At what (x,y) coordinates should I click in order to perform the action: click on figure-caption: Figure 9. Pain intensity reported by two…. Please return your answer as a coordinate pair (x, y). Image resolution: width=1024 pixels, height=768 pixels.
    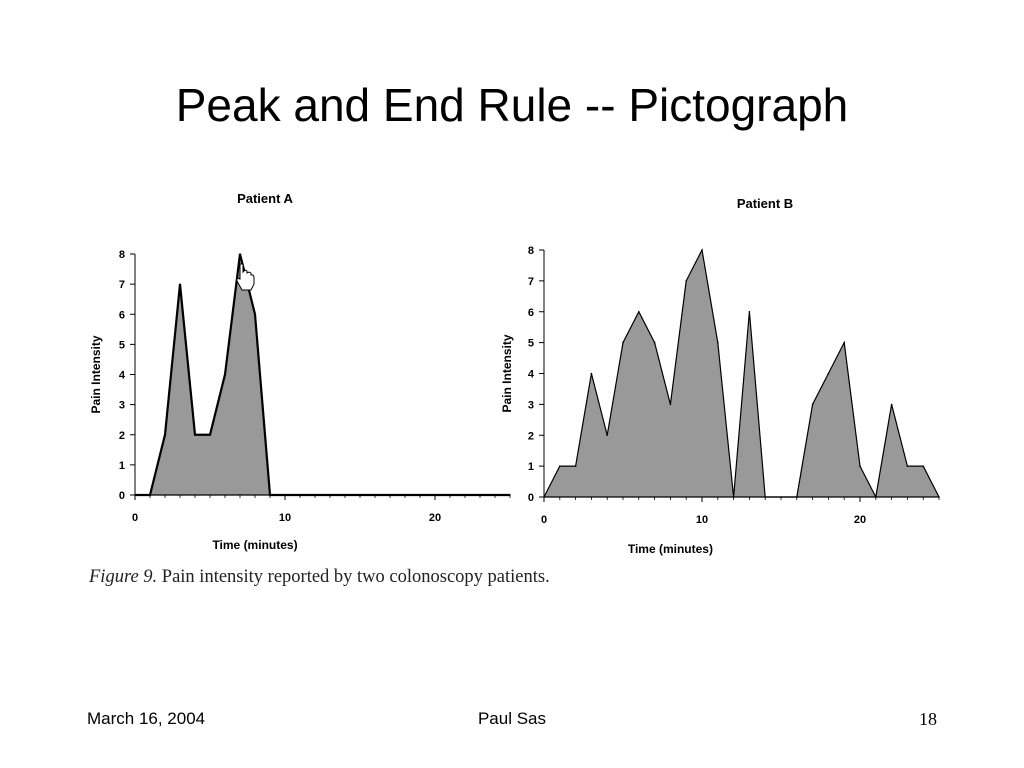
    Looking at the image, I should click on (319, 577).